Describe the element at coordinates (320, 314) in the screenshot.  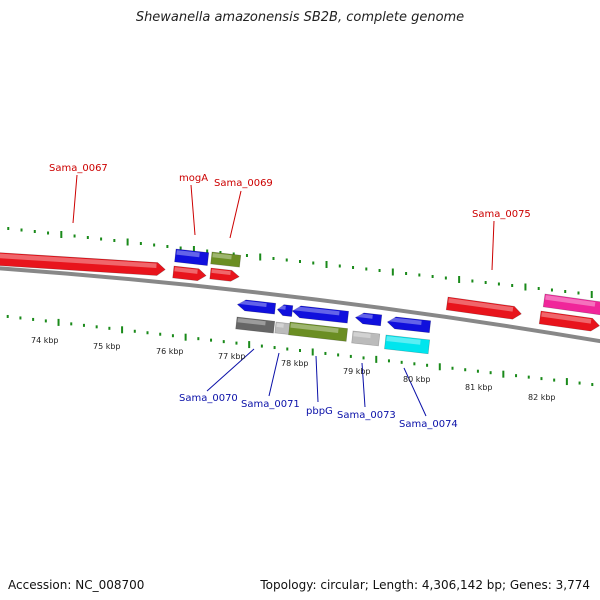
I see `gene-blue-left-3-feature` at that location.